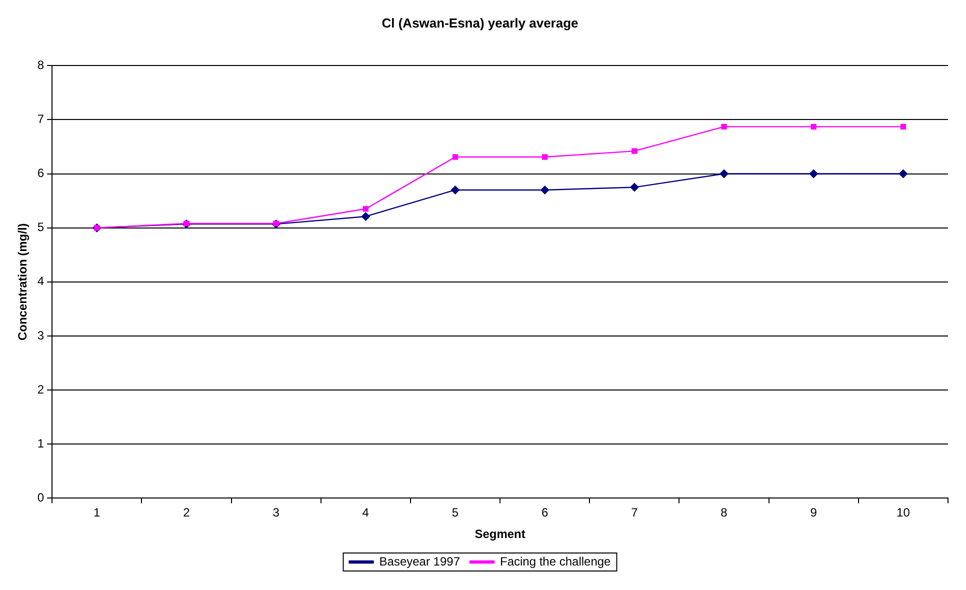  I want to click on x-tick-label: 6, so click(544, 513).